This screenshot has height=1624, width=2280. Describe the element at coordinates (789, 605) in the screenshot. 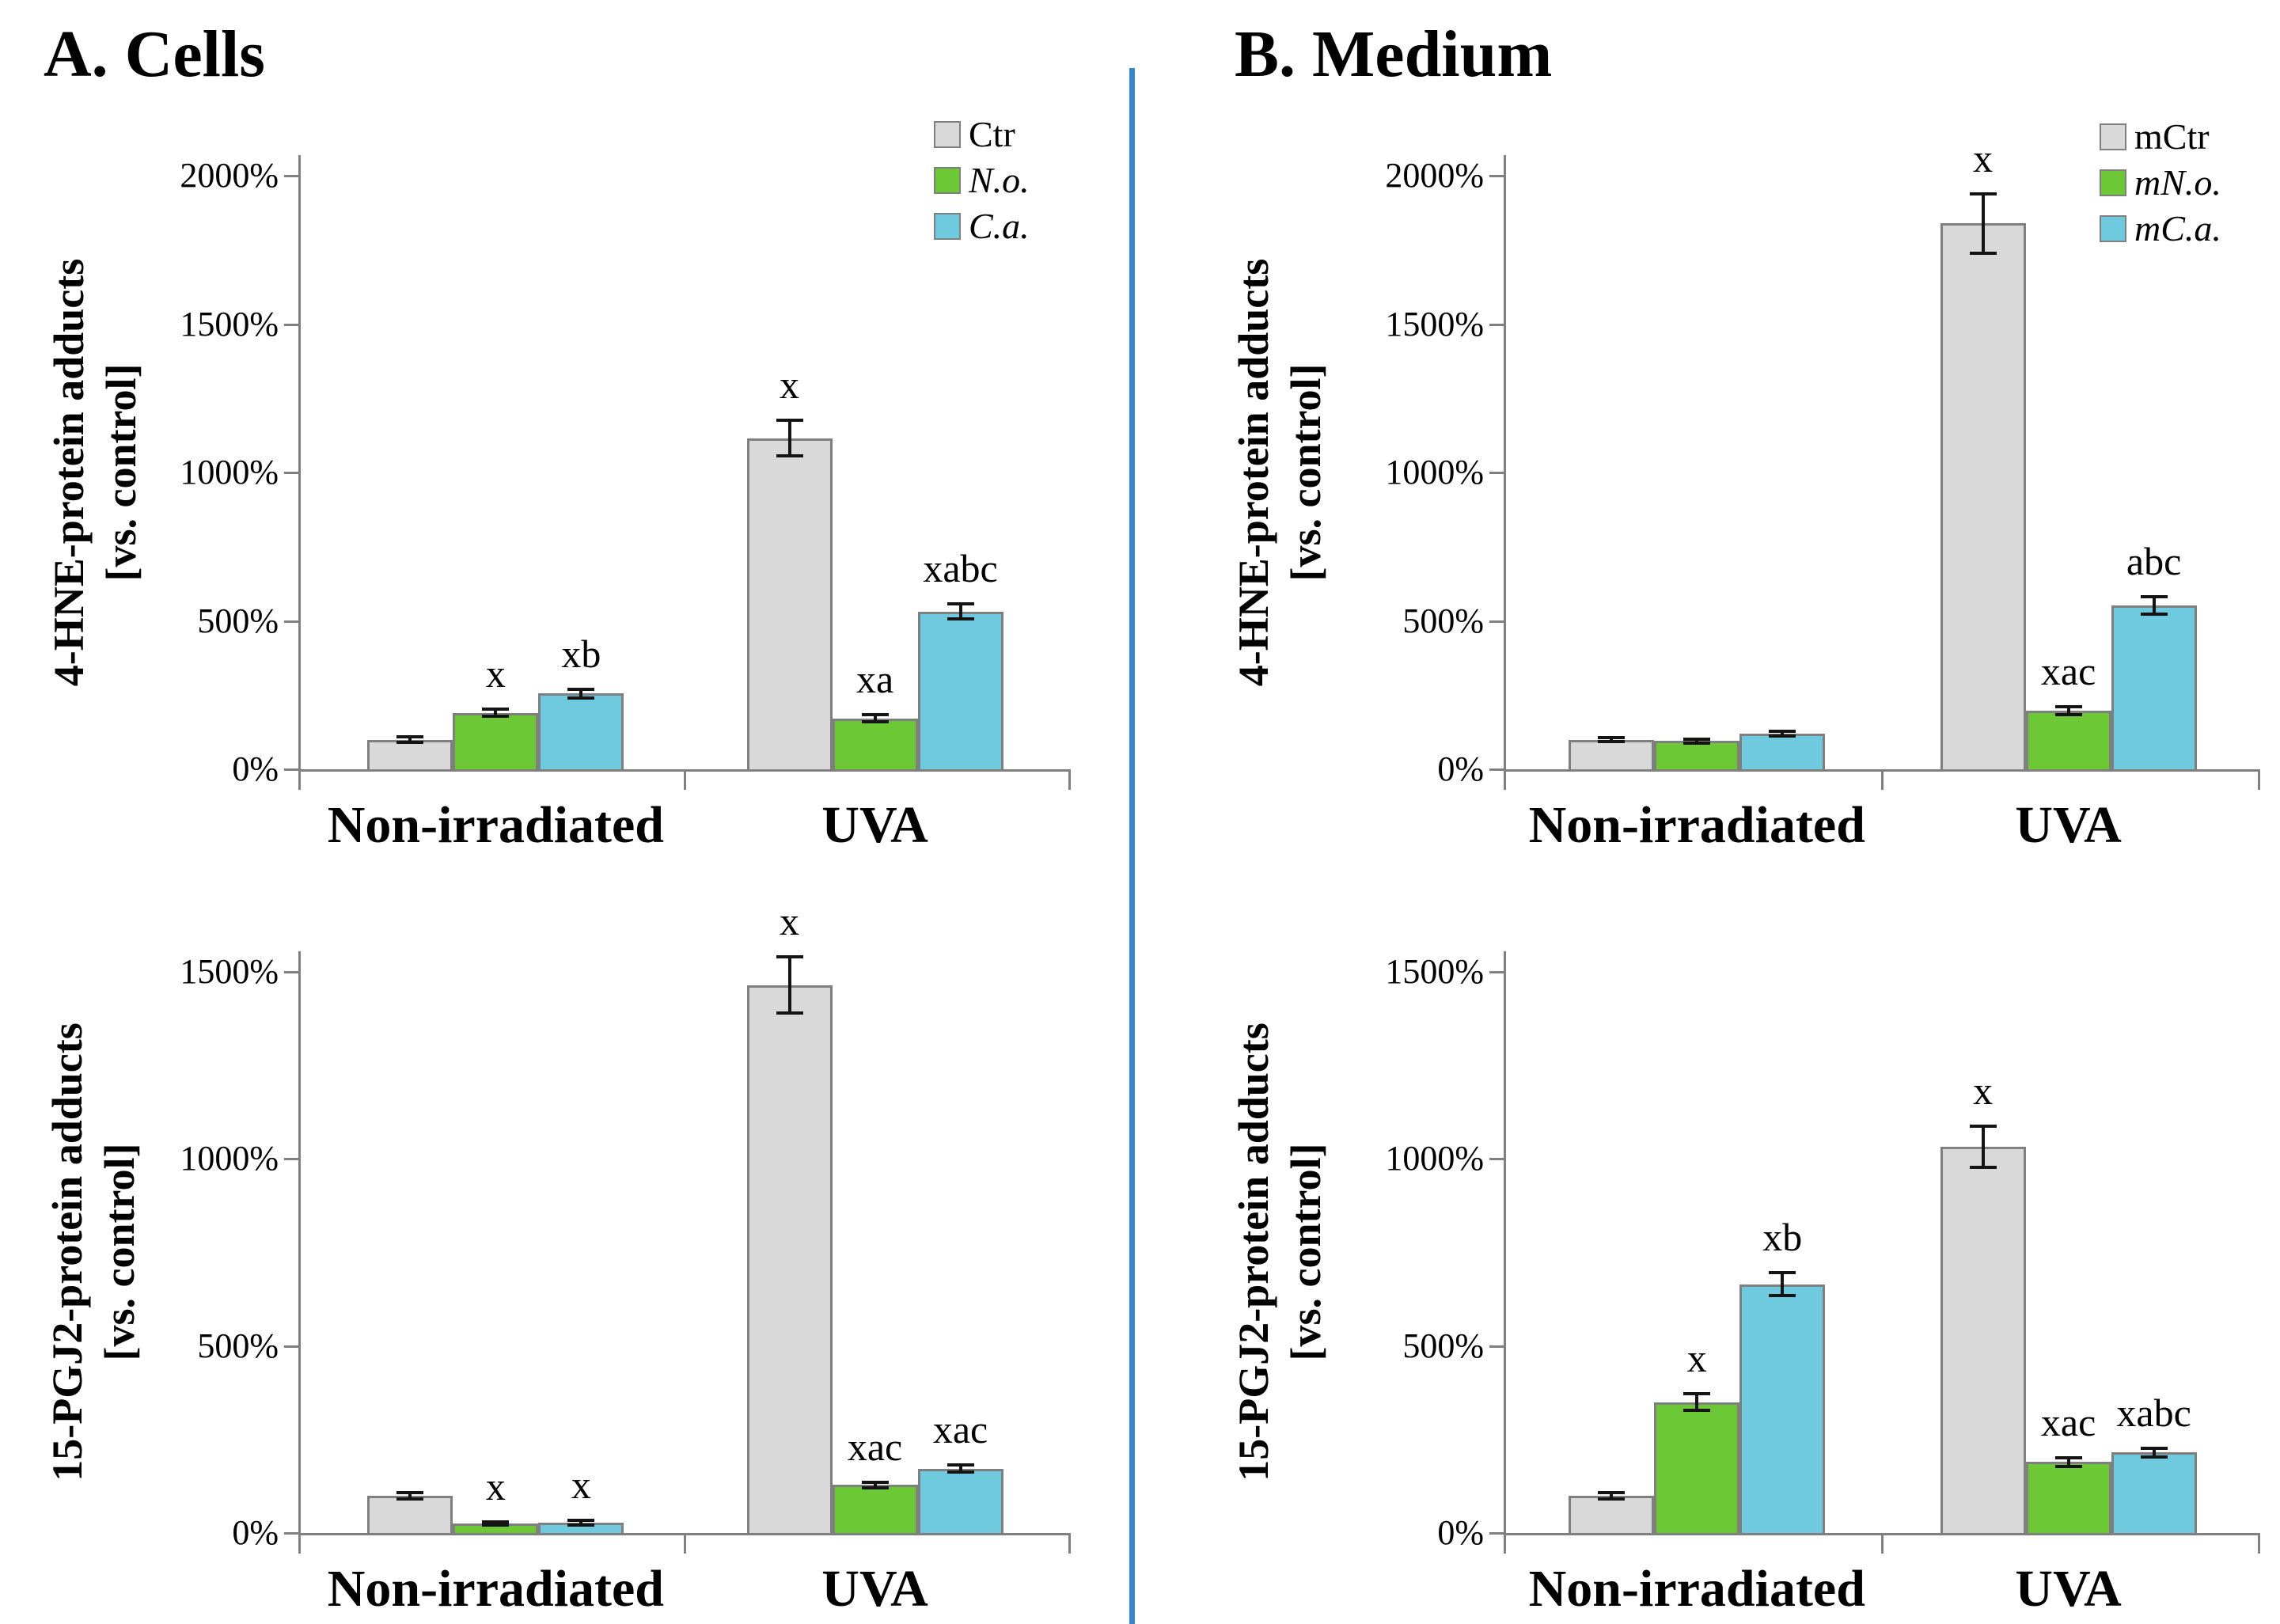

I see `bar-Ctr-uva` at that location.